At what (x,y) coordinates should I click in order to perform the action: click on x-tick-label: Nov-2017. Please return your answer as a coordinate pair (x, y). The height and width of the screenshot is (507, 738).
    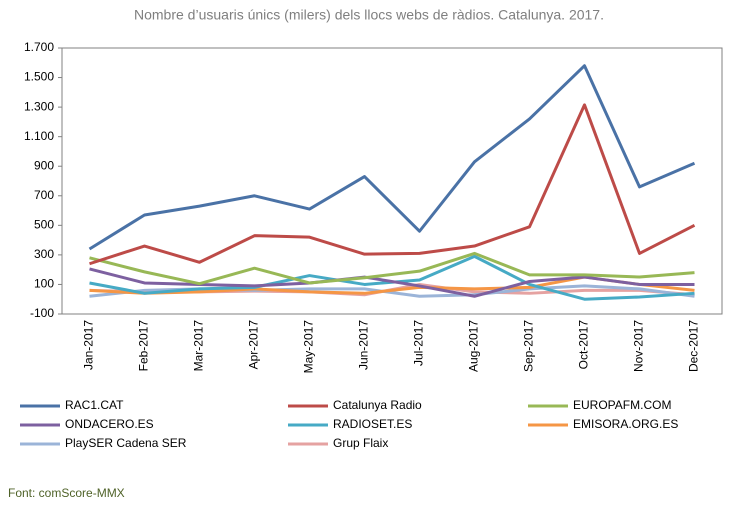
    Looking at the image, I should click on (639, 346).